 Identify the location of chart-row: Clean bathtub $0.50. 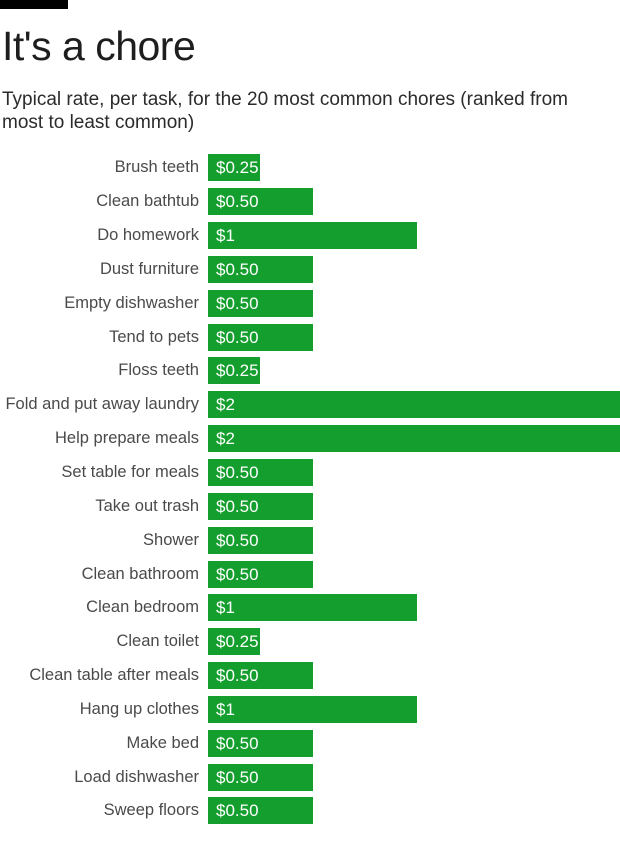
(310, 202).